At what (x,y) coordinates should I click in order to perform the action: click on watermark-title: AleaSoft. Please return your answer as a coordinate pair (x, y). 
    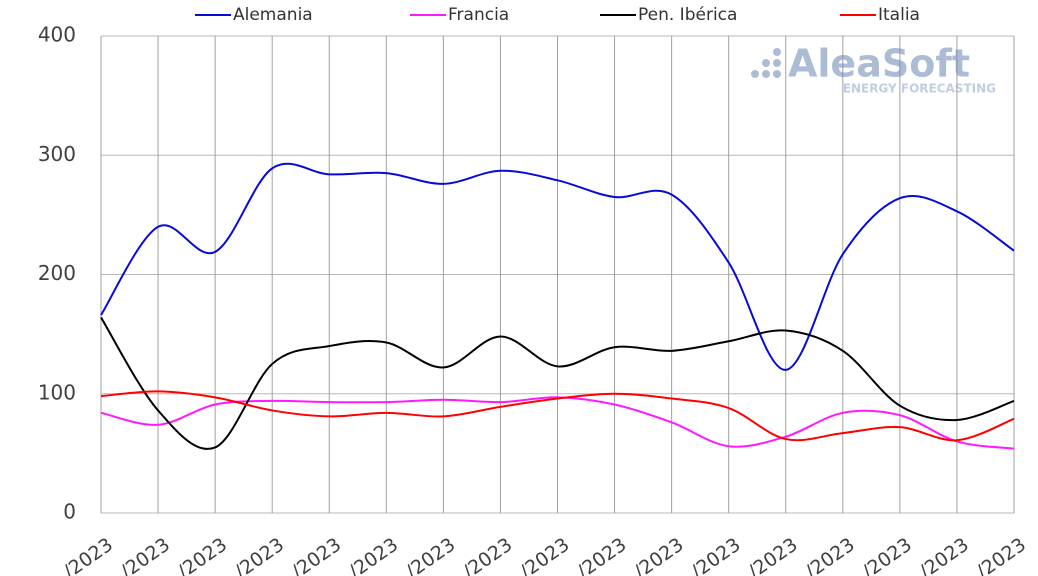
    Looking at the image, I should click on (879, 64).